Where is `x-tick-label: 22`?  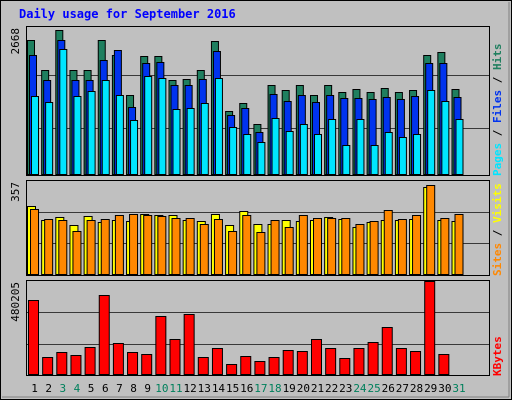 x-tick-label: 22 is located at coordinates (331, 388).